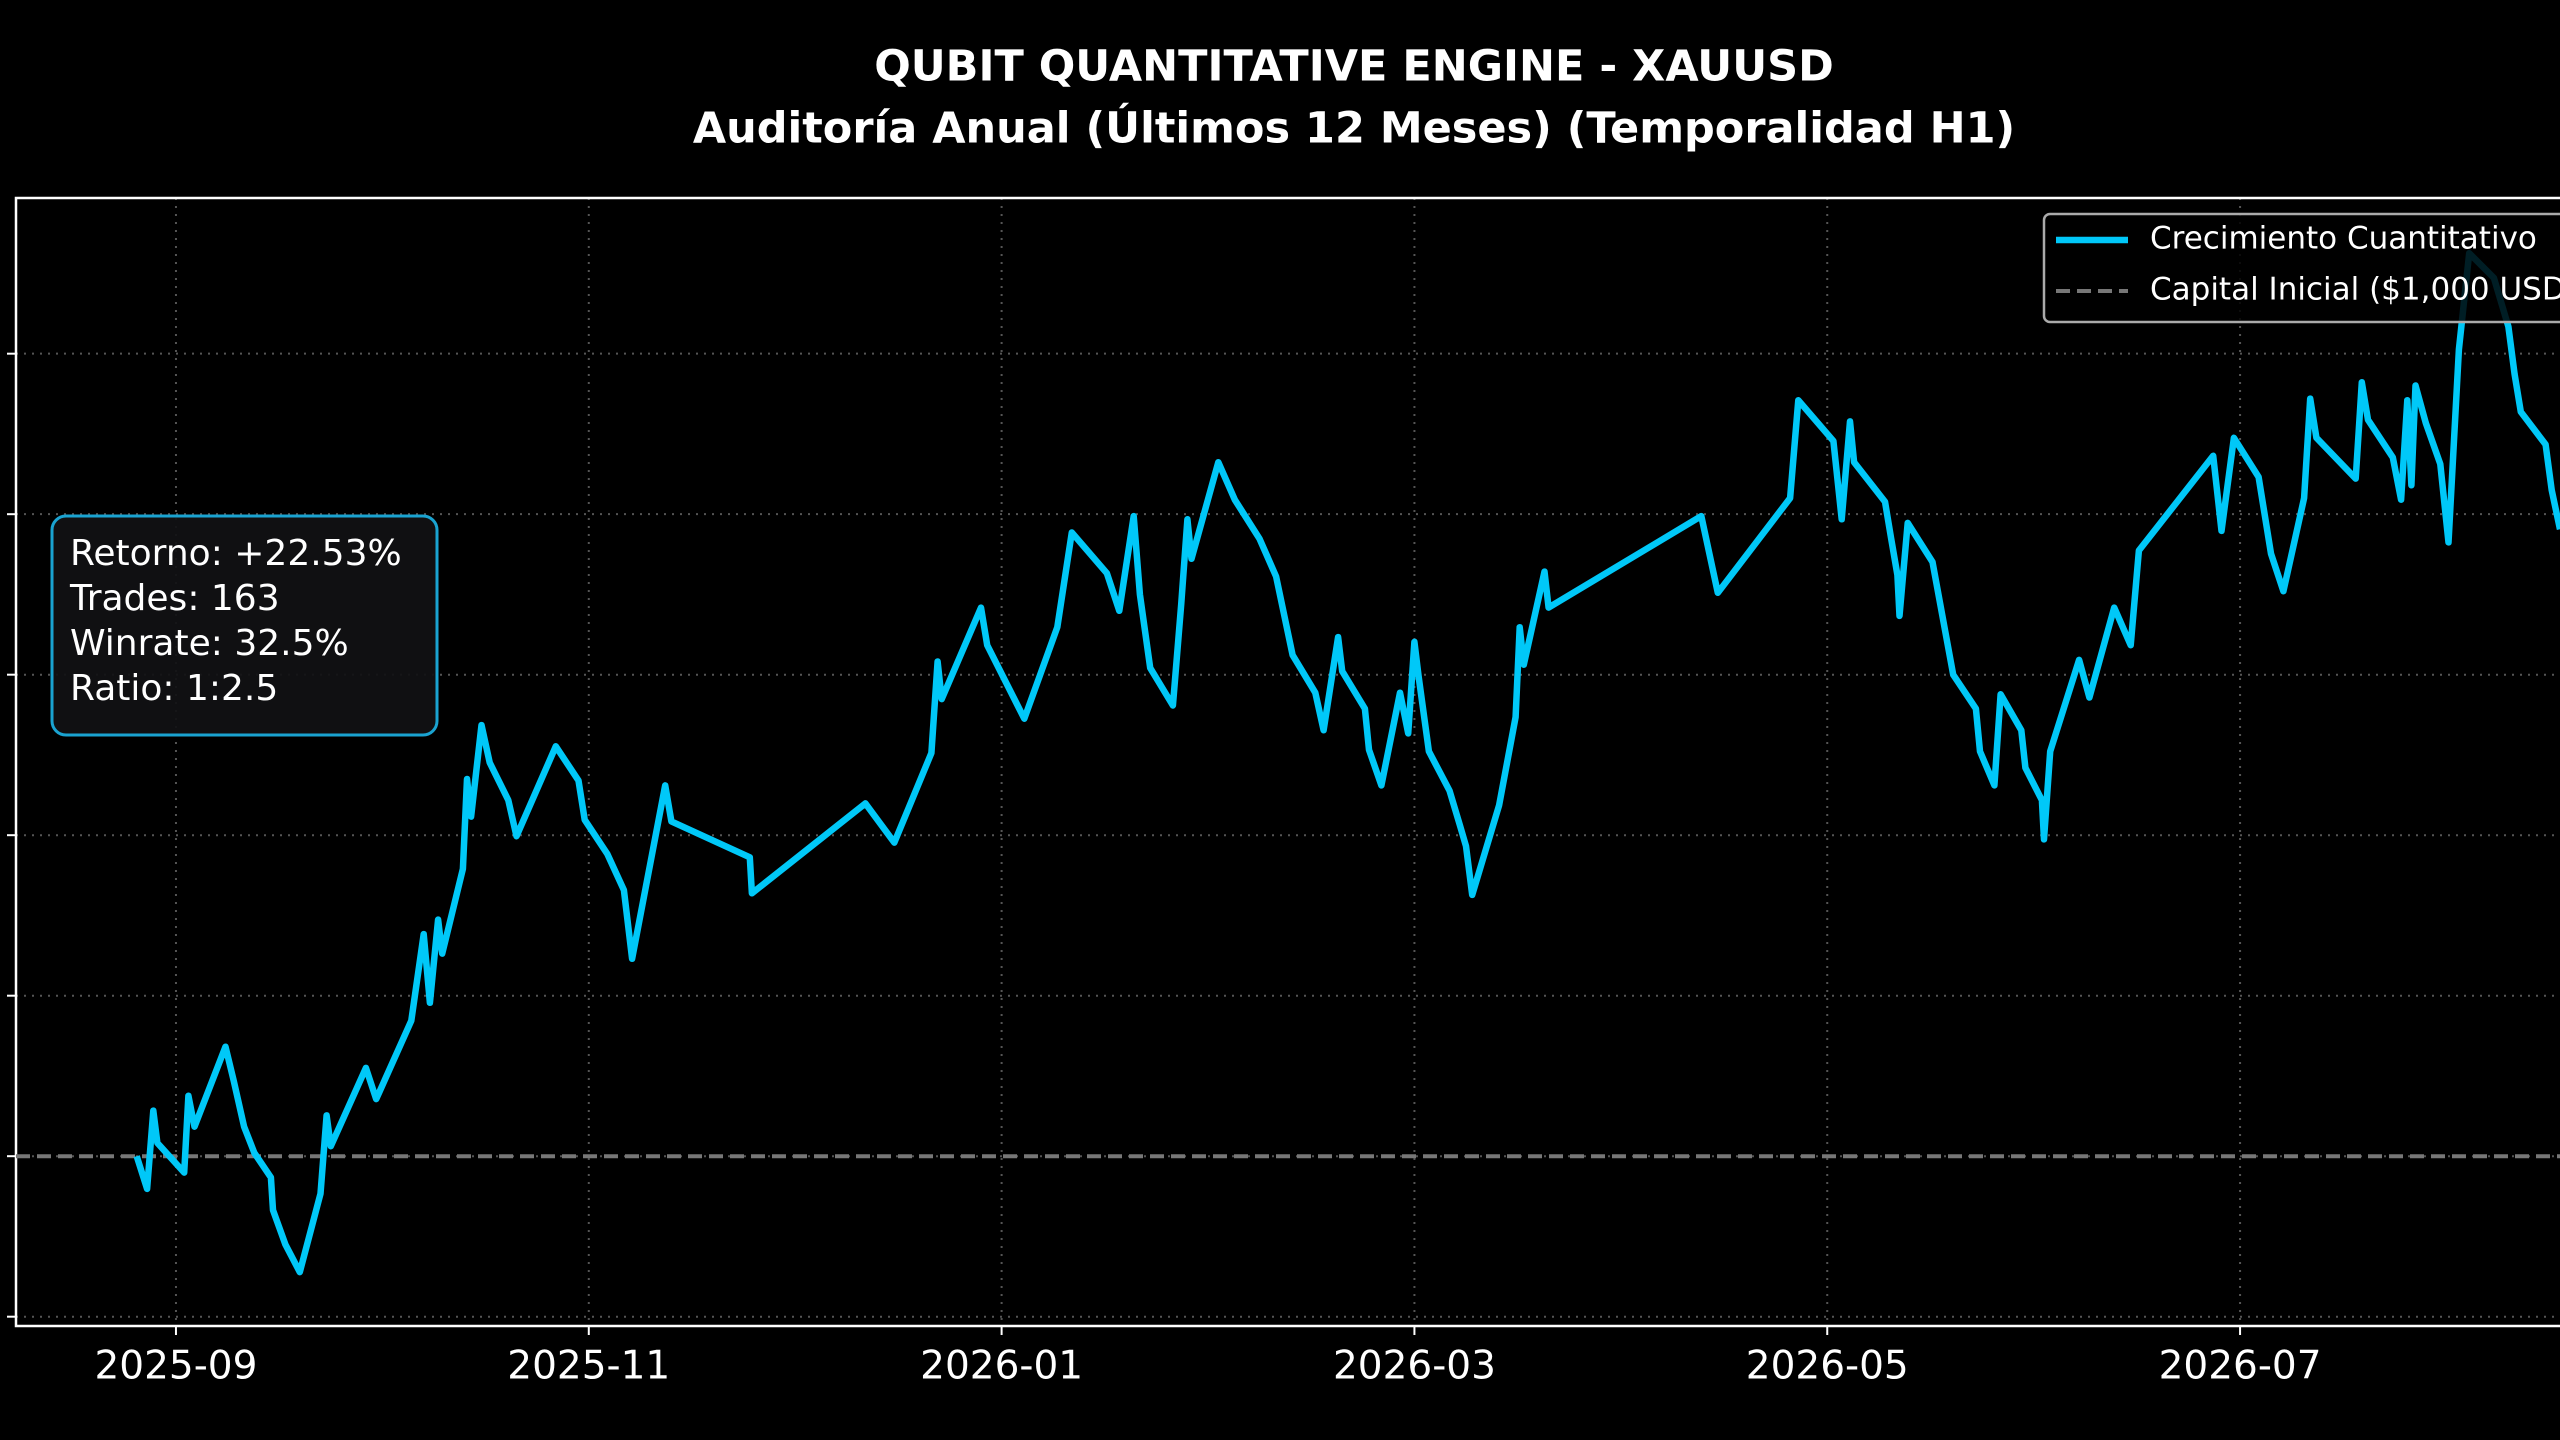  I want to click on x-tick-label: 2026-07, so click(2240, 1366).